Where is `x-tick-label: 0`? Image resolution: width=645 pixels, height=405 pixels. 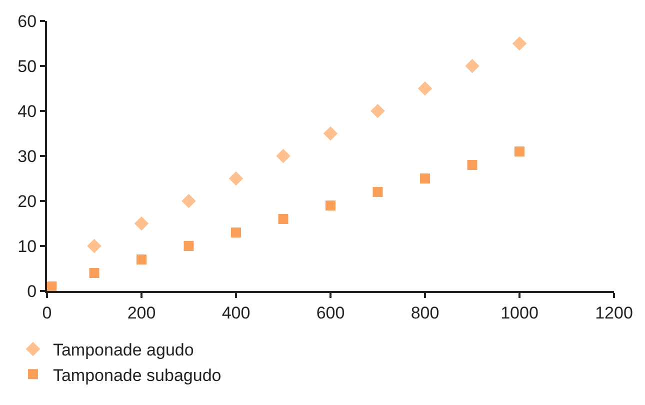 x-tick-label: 0 is located at coordinates (47, 312).